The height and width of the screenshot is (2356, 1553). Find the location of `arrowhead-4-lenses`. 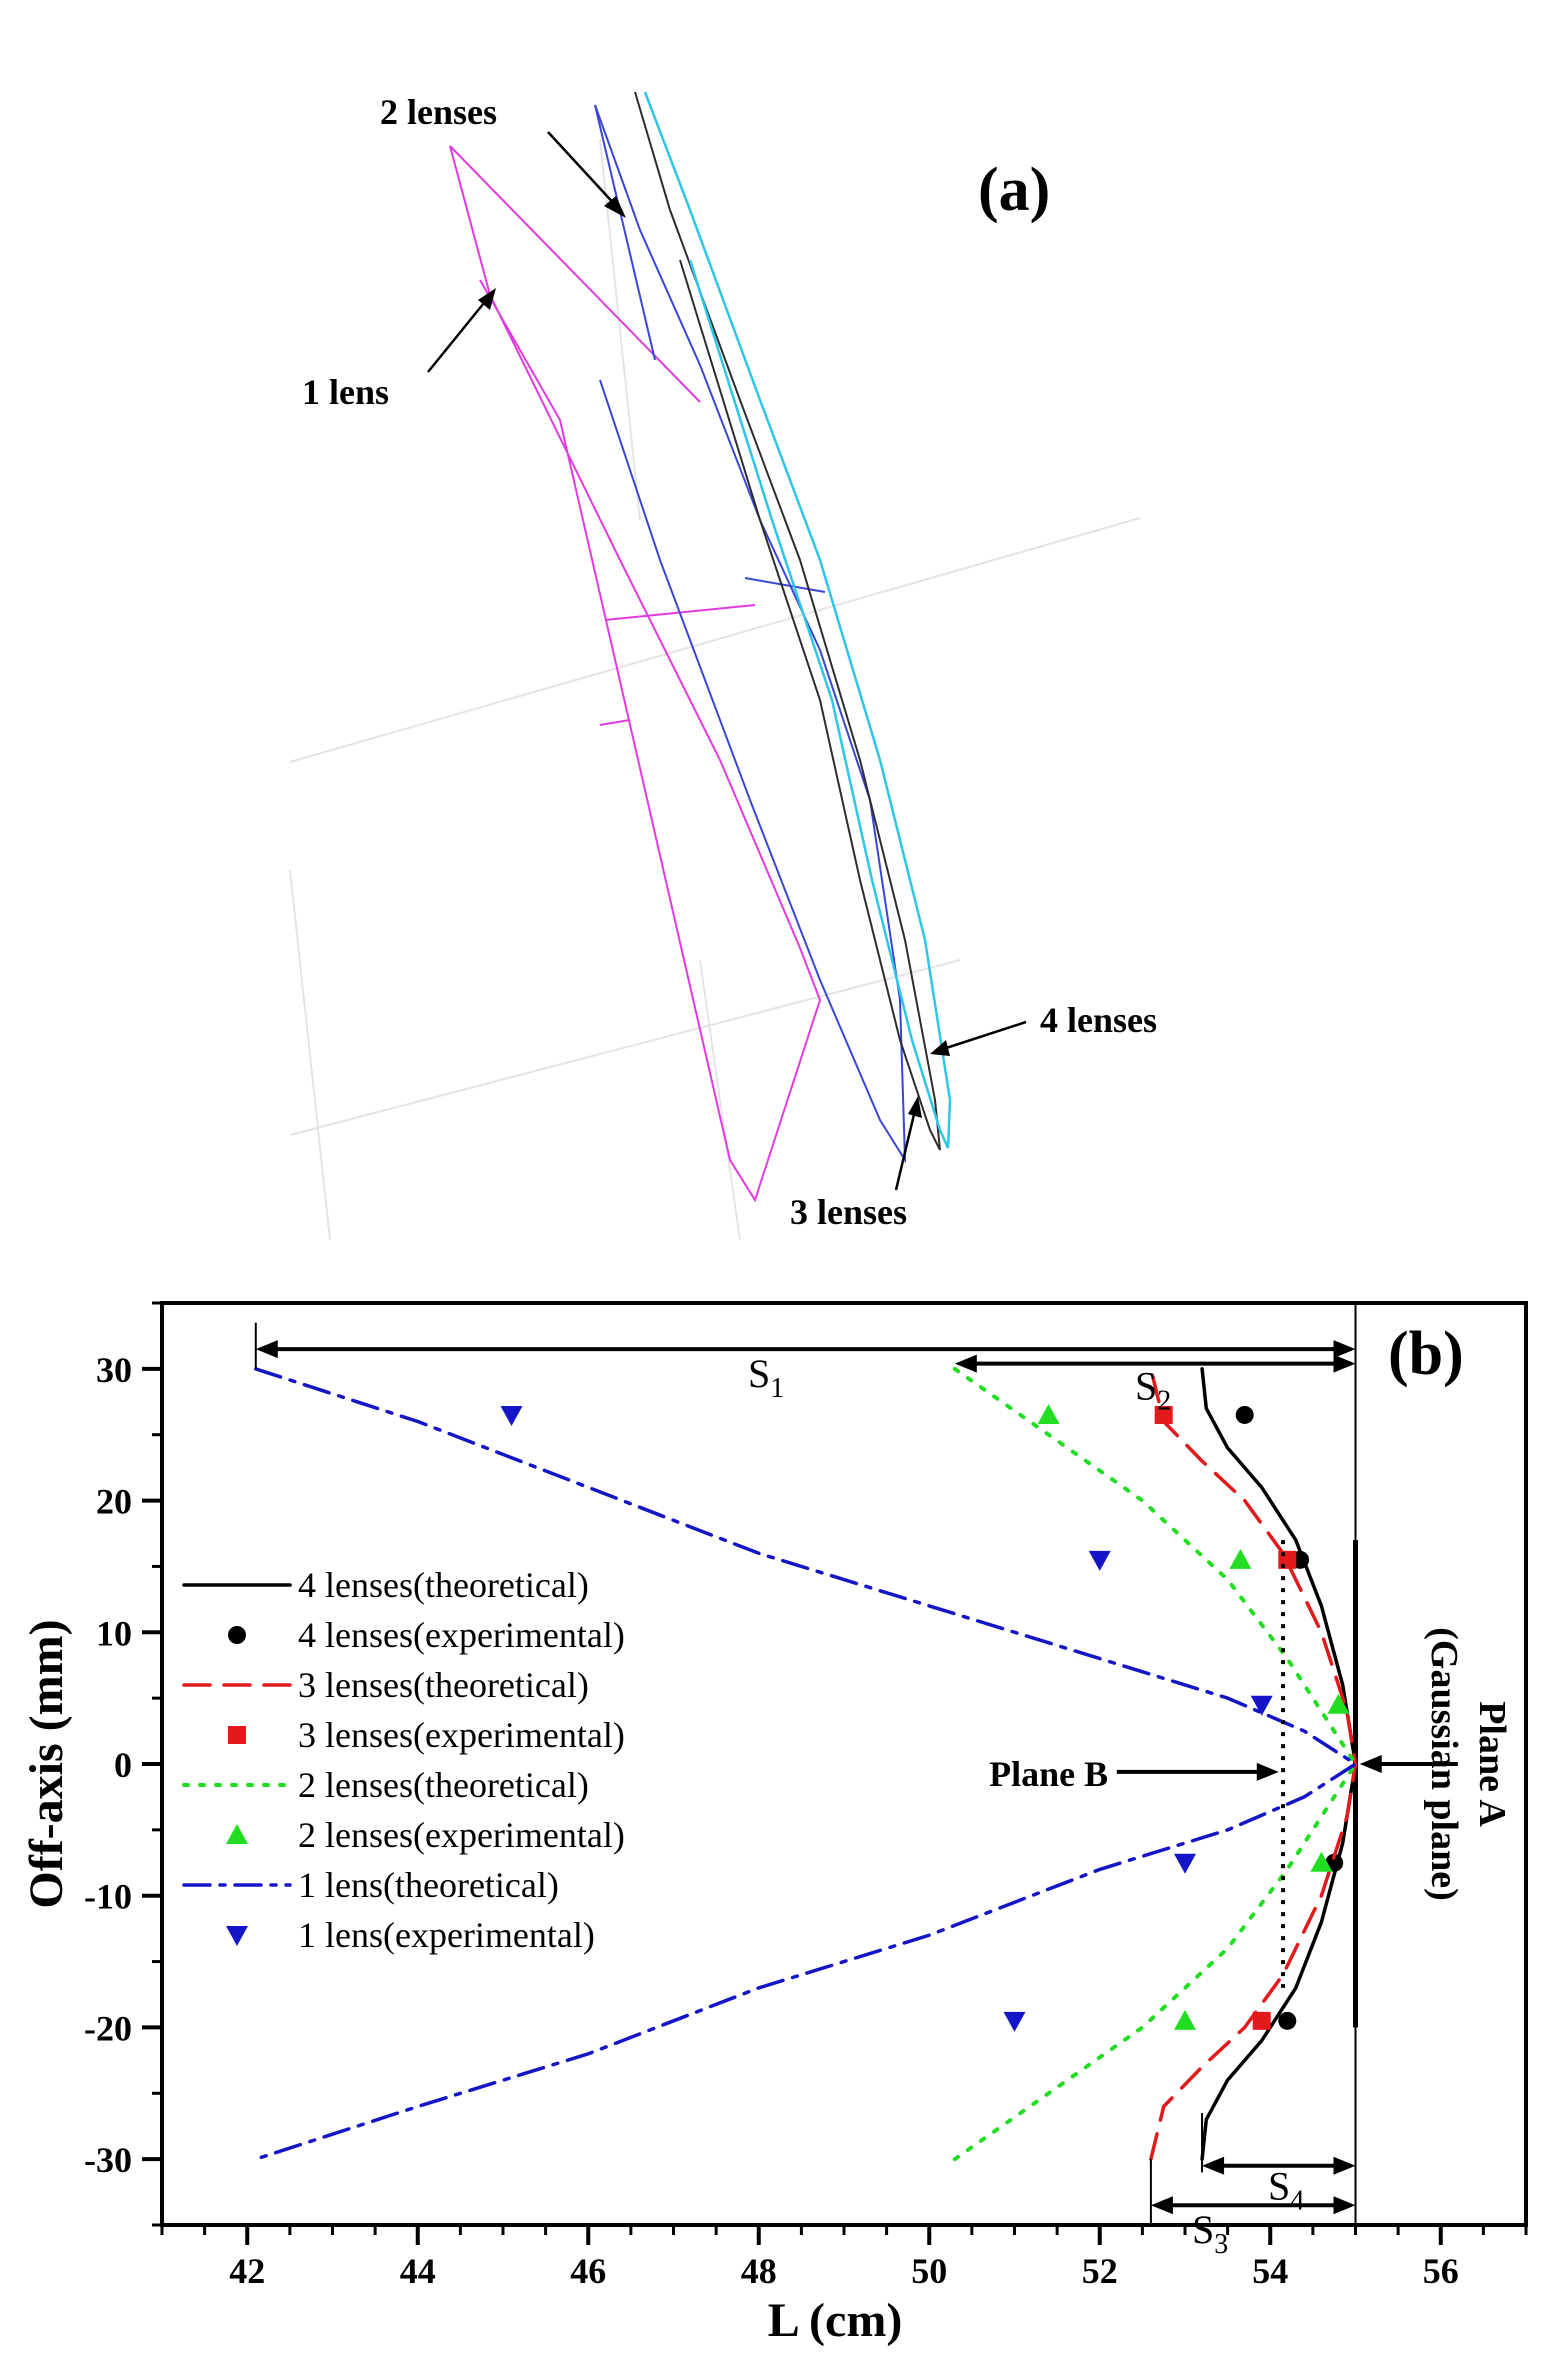

arrowhead-4-lenses is located at coordinates (940, 1048).